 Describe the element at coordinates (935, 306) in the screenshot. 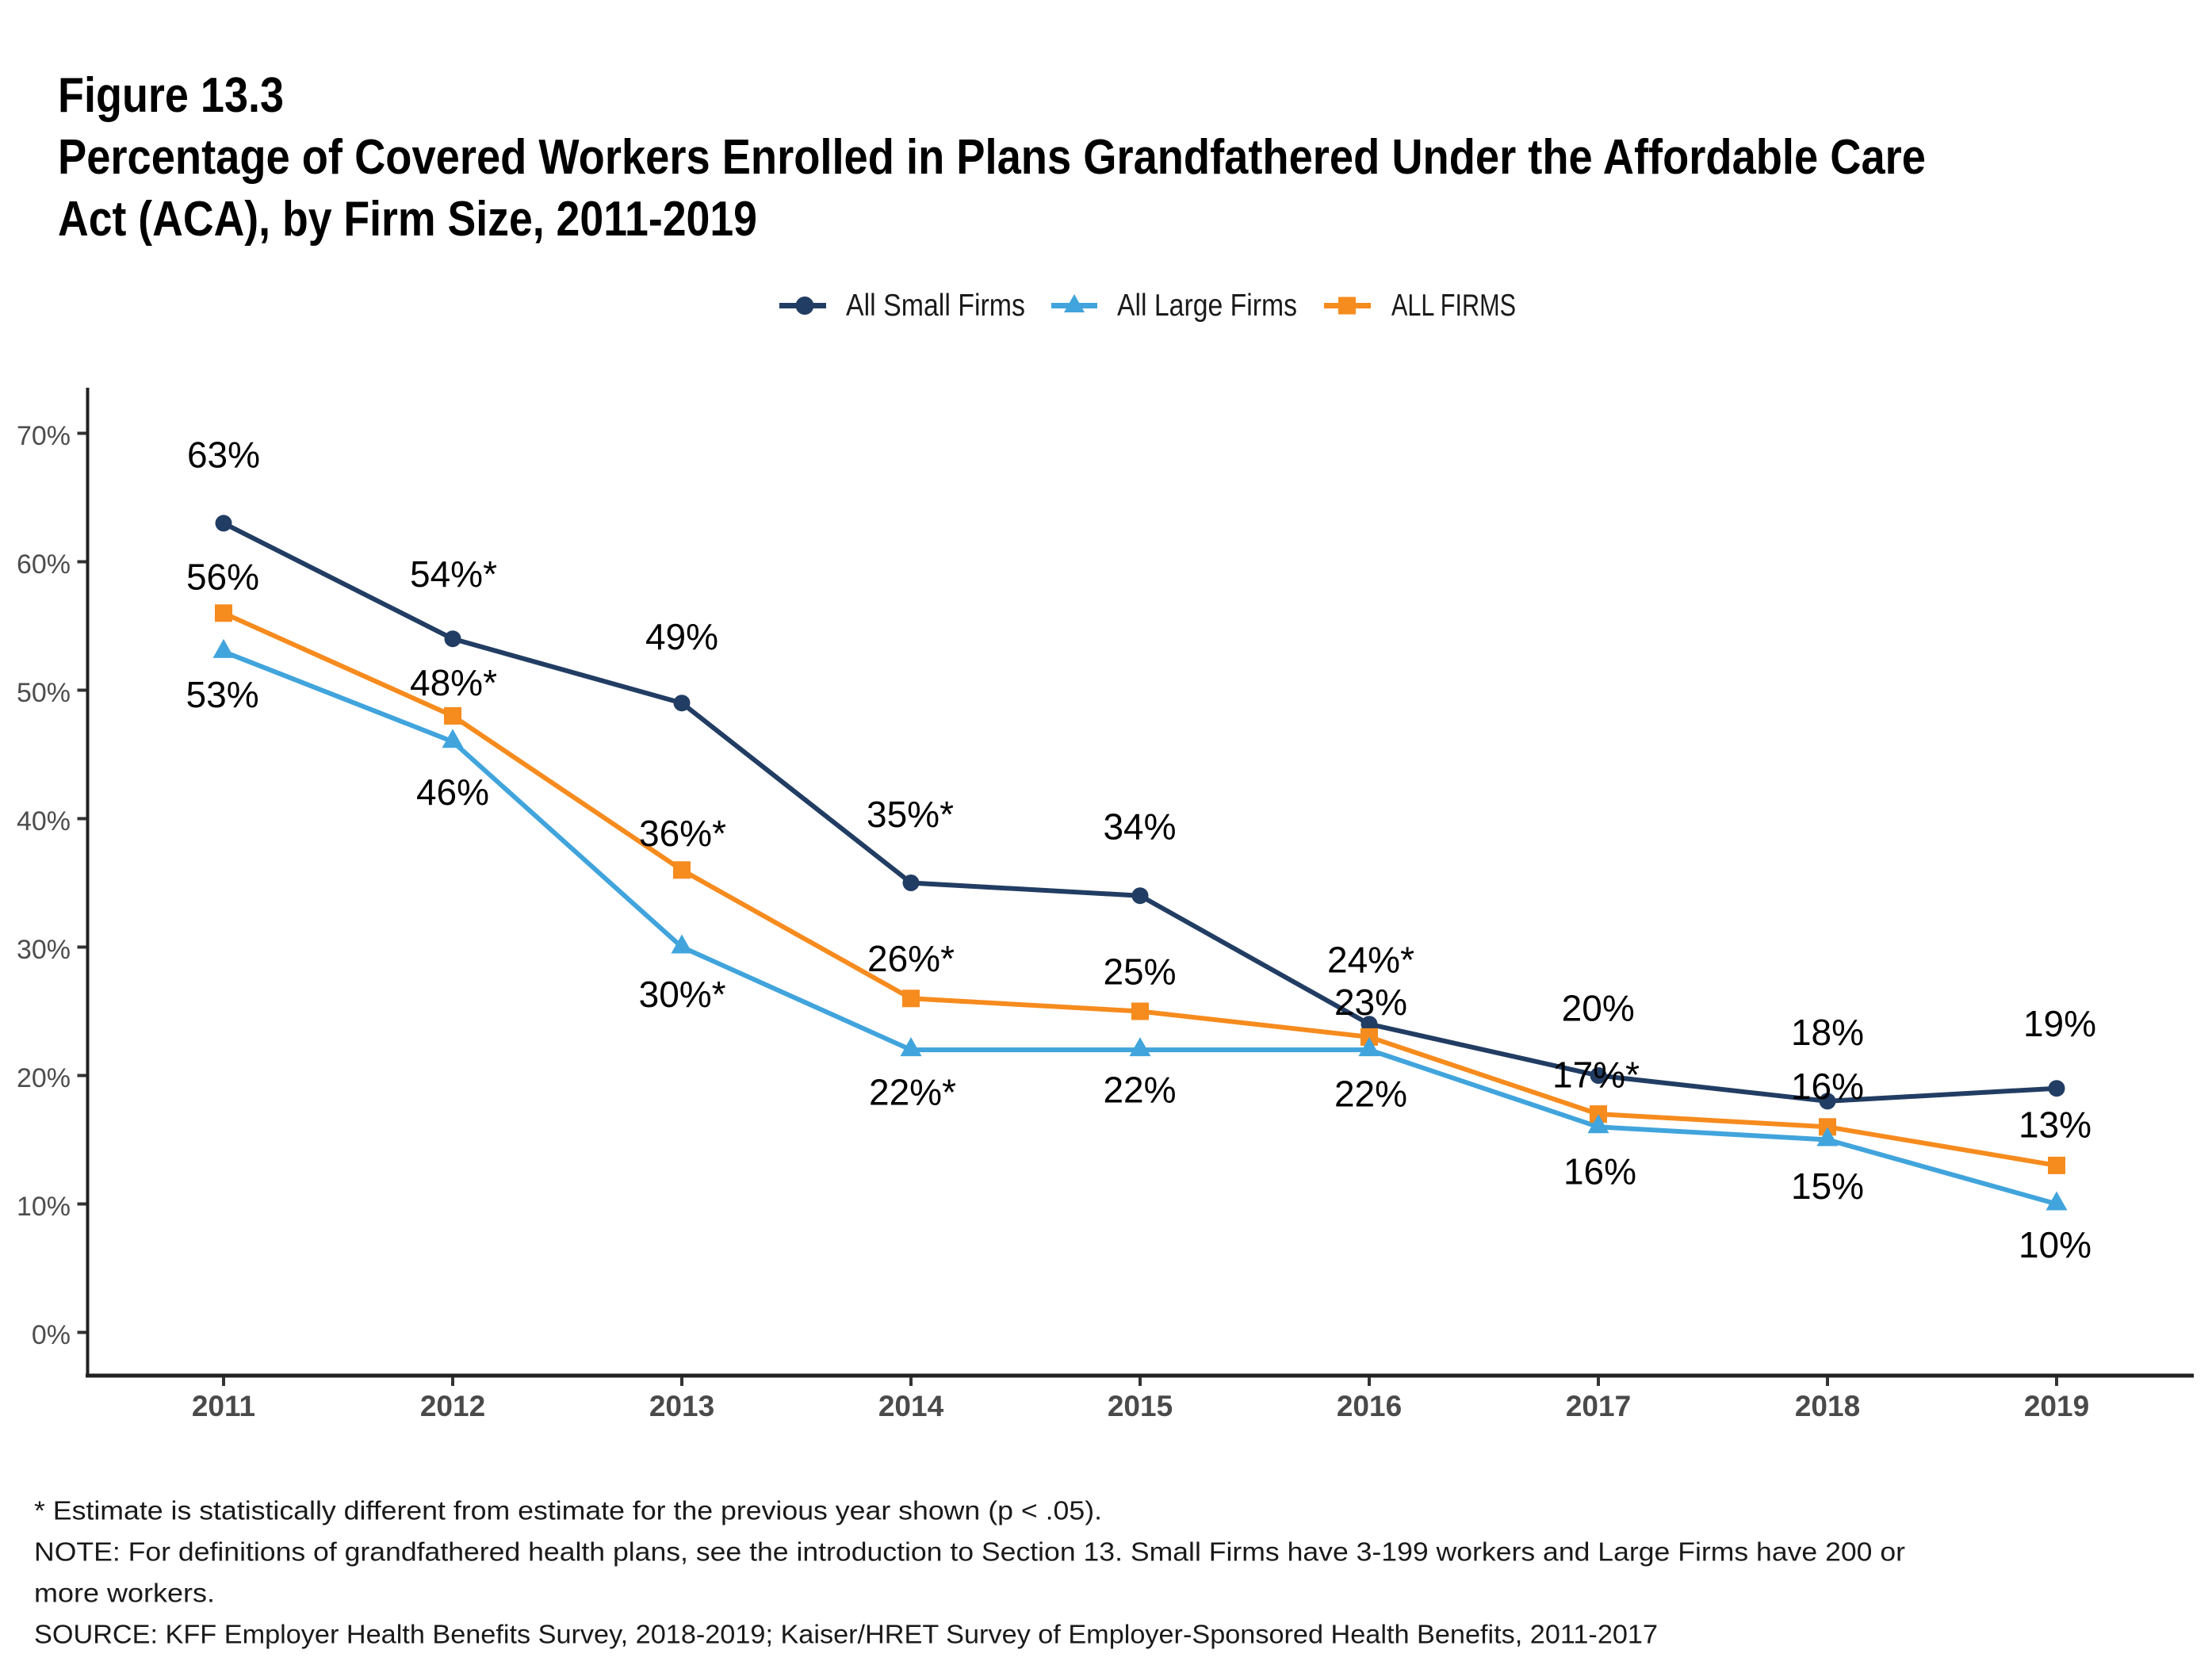

I see `svg-text: All Small Firms` at that location.